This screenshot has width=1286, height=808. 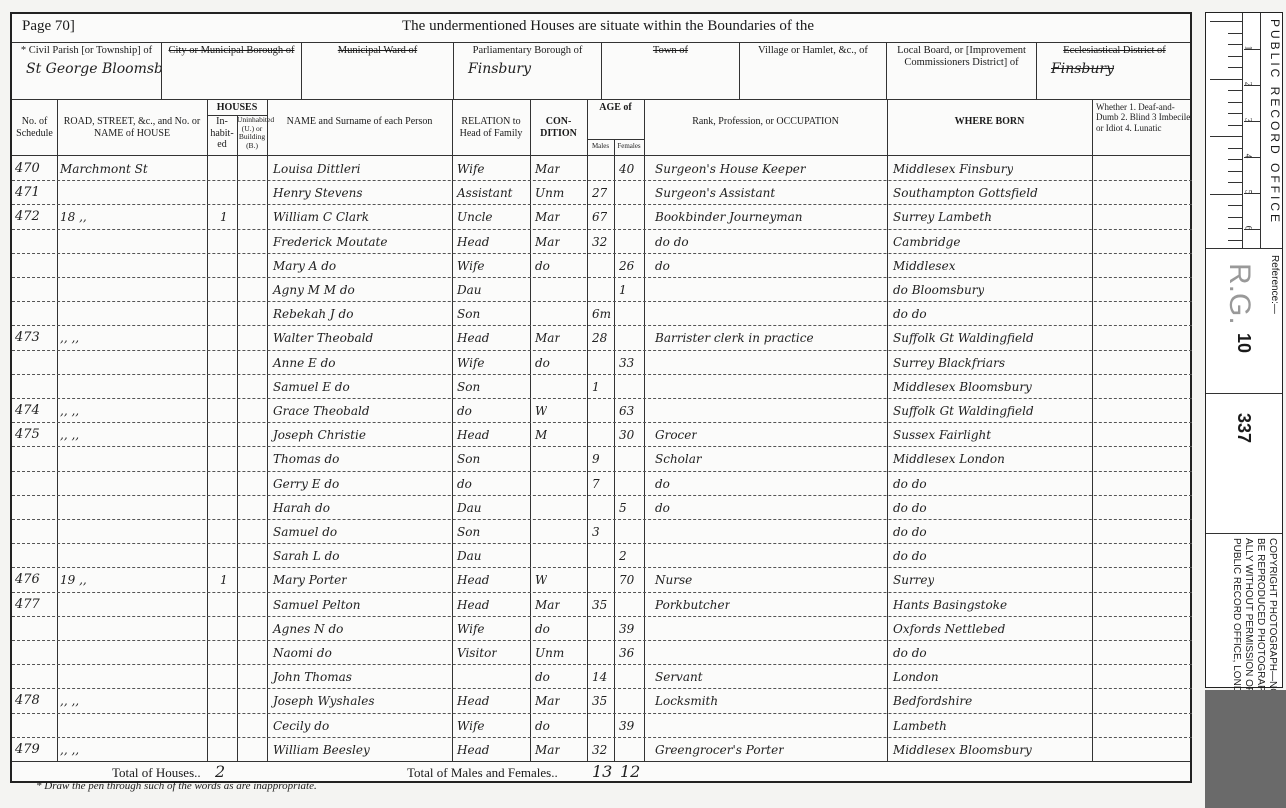 What do you see at coordinates (464, 411) in the screenshot?
I see `cell-relation: do` at bounding box center [464, 411].